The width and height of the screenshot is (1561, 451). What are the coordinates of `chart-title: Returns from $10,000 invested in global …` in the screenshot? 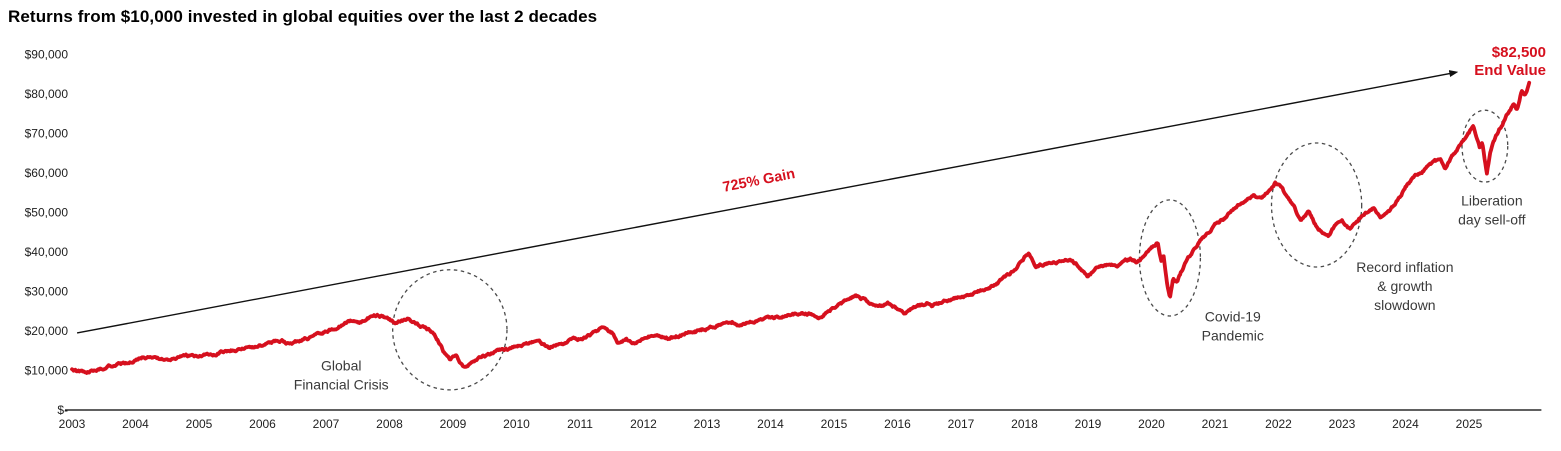 It's located at (303, 16).